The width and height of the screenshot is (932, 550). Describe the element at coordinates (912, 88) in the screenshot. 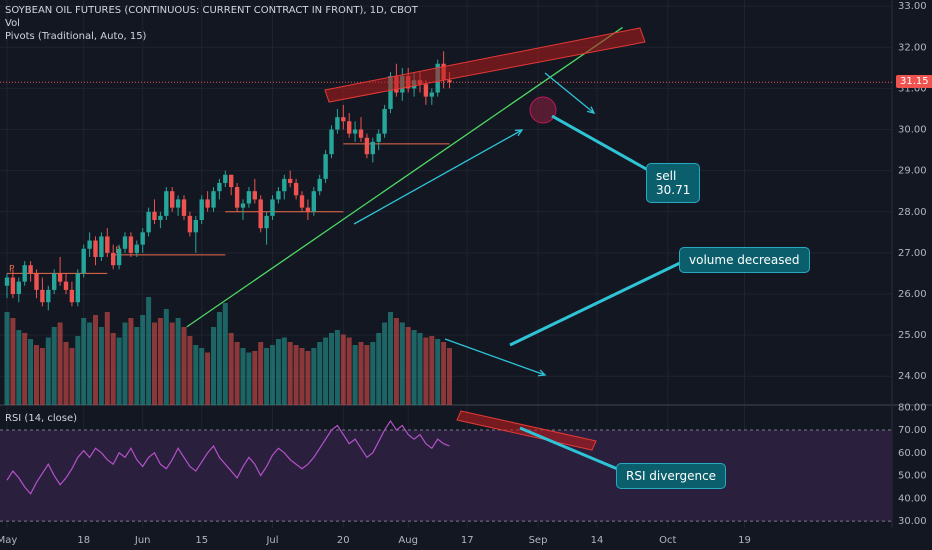

I see `price-axis-tick: 31.00` at that location.